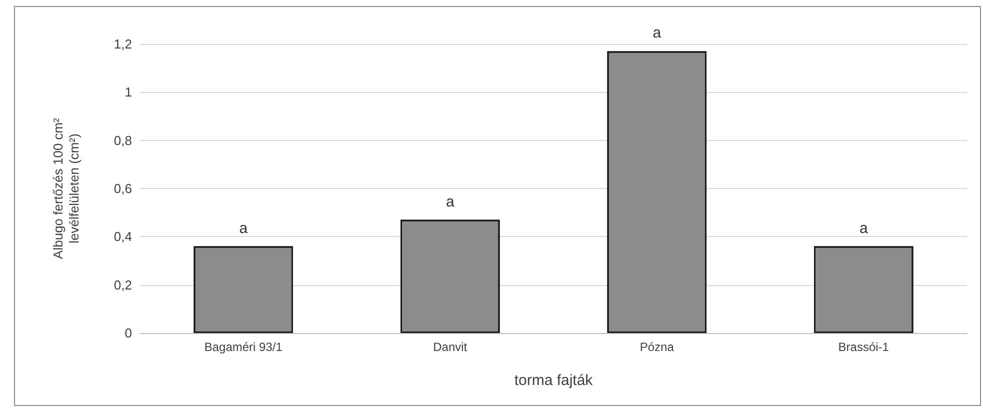  Describe the element at coordinates (123, 284) in the screenshot. I see `y-tick-label: 0,2` at that location.